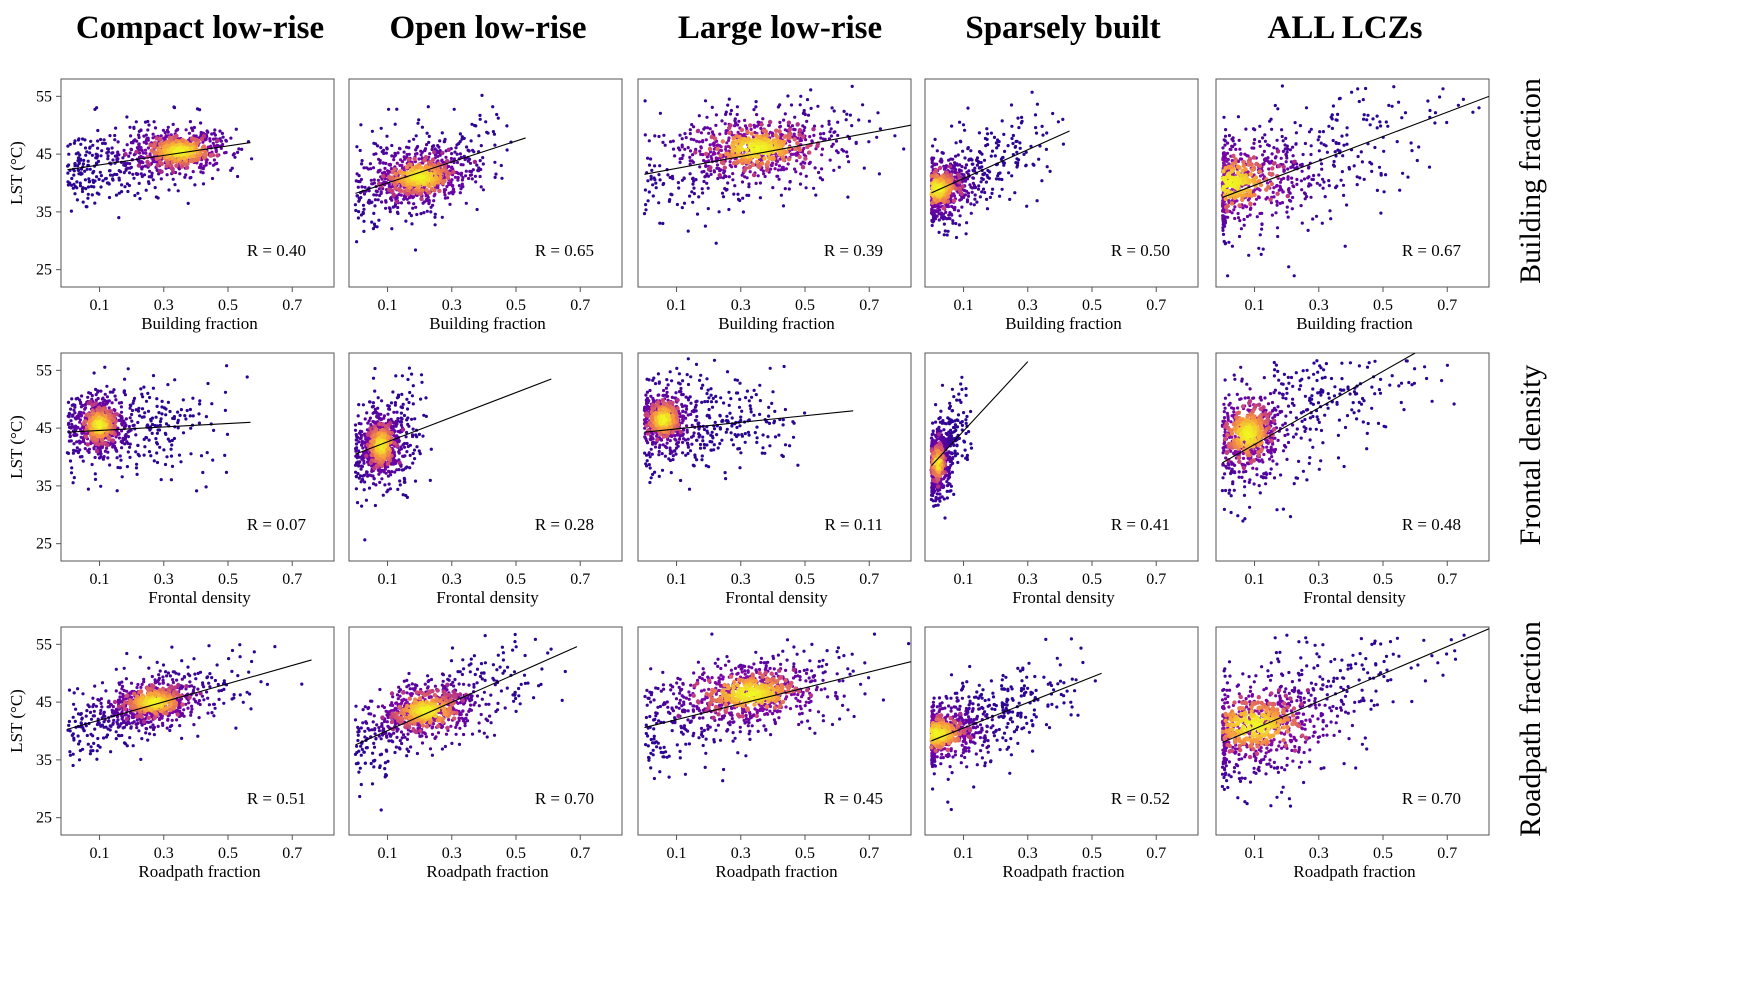 The height and width of the screenshot is (991, 1755). What do you see at coordinates (516, 305) in the screenshot?
I see `x-tick-label: 0.5` at bounding box center [516, 305].